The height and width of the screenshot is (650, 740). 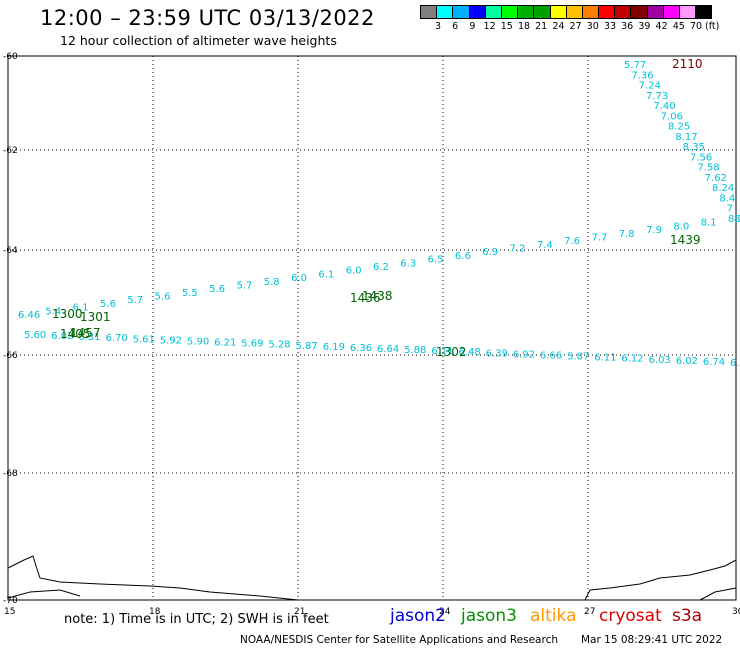 I want to click on swh-value: 7.9, so click(x=654, y=230).